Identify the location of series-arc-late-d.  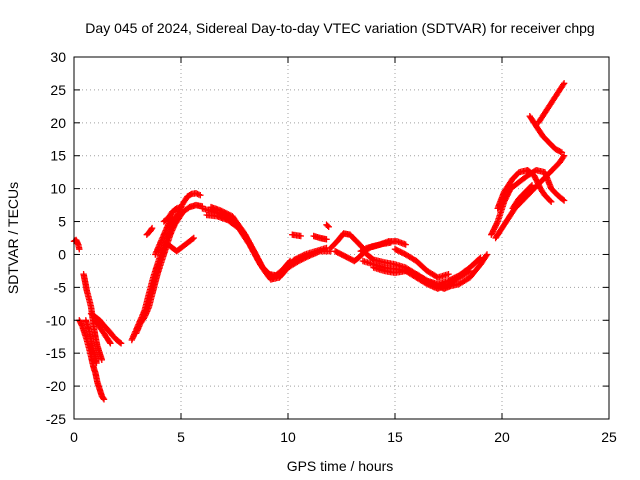
(522, 197).